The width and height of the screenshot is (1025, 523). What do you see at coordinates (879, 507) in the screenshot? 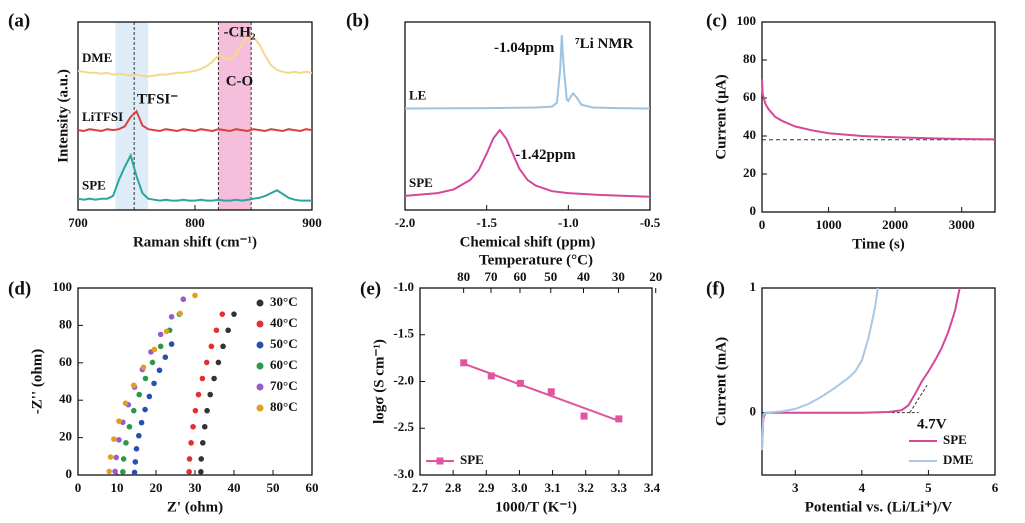
I see `x-axis-label: Potential vs. (Li/Li⁺)/V` at bounding box center [879, 507].